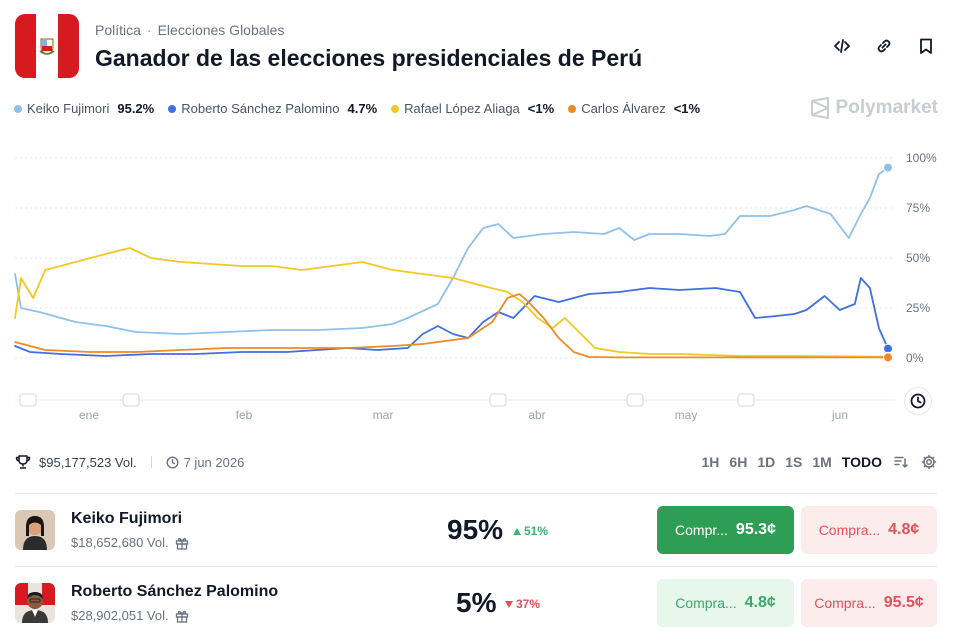  Describe the element at coordinates (710, 462) in the screenshot. I see `range-1h: 1H` at that location.